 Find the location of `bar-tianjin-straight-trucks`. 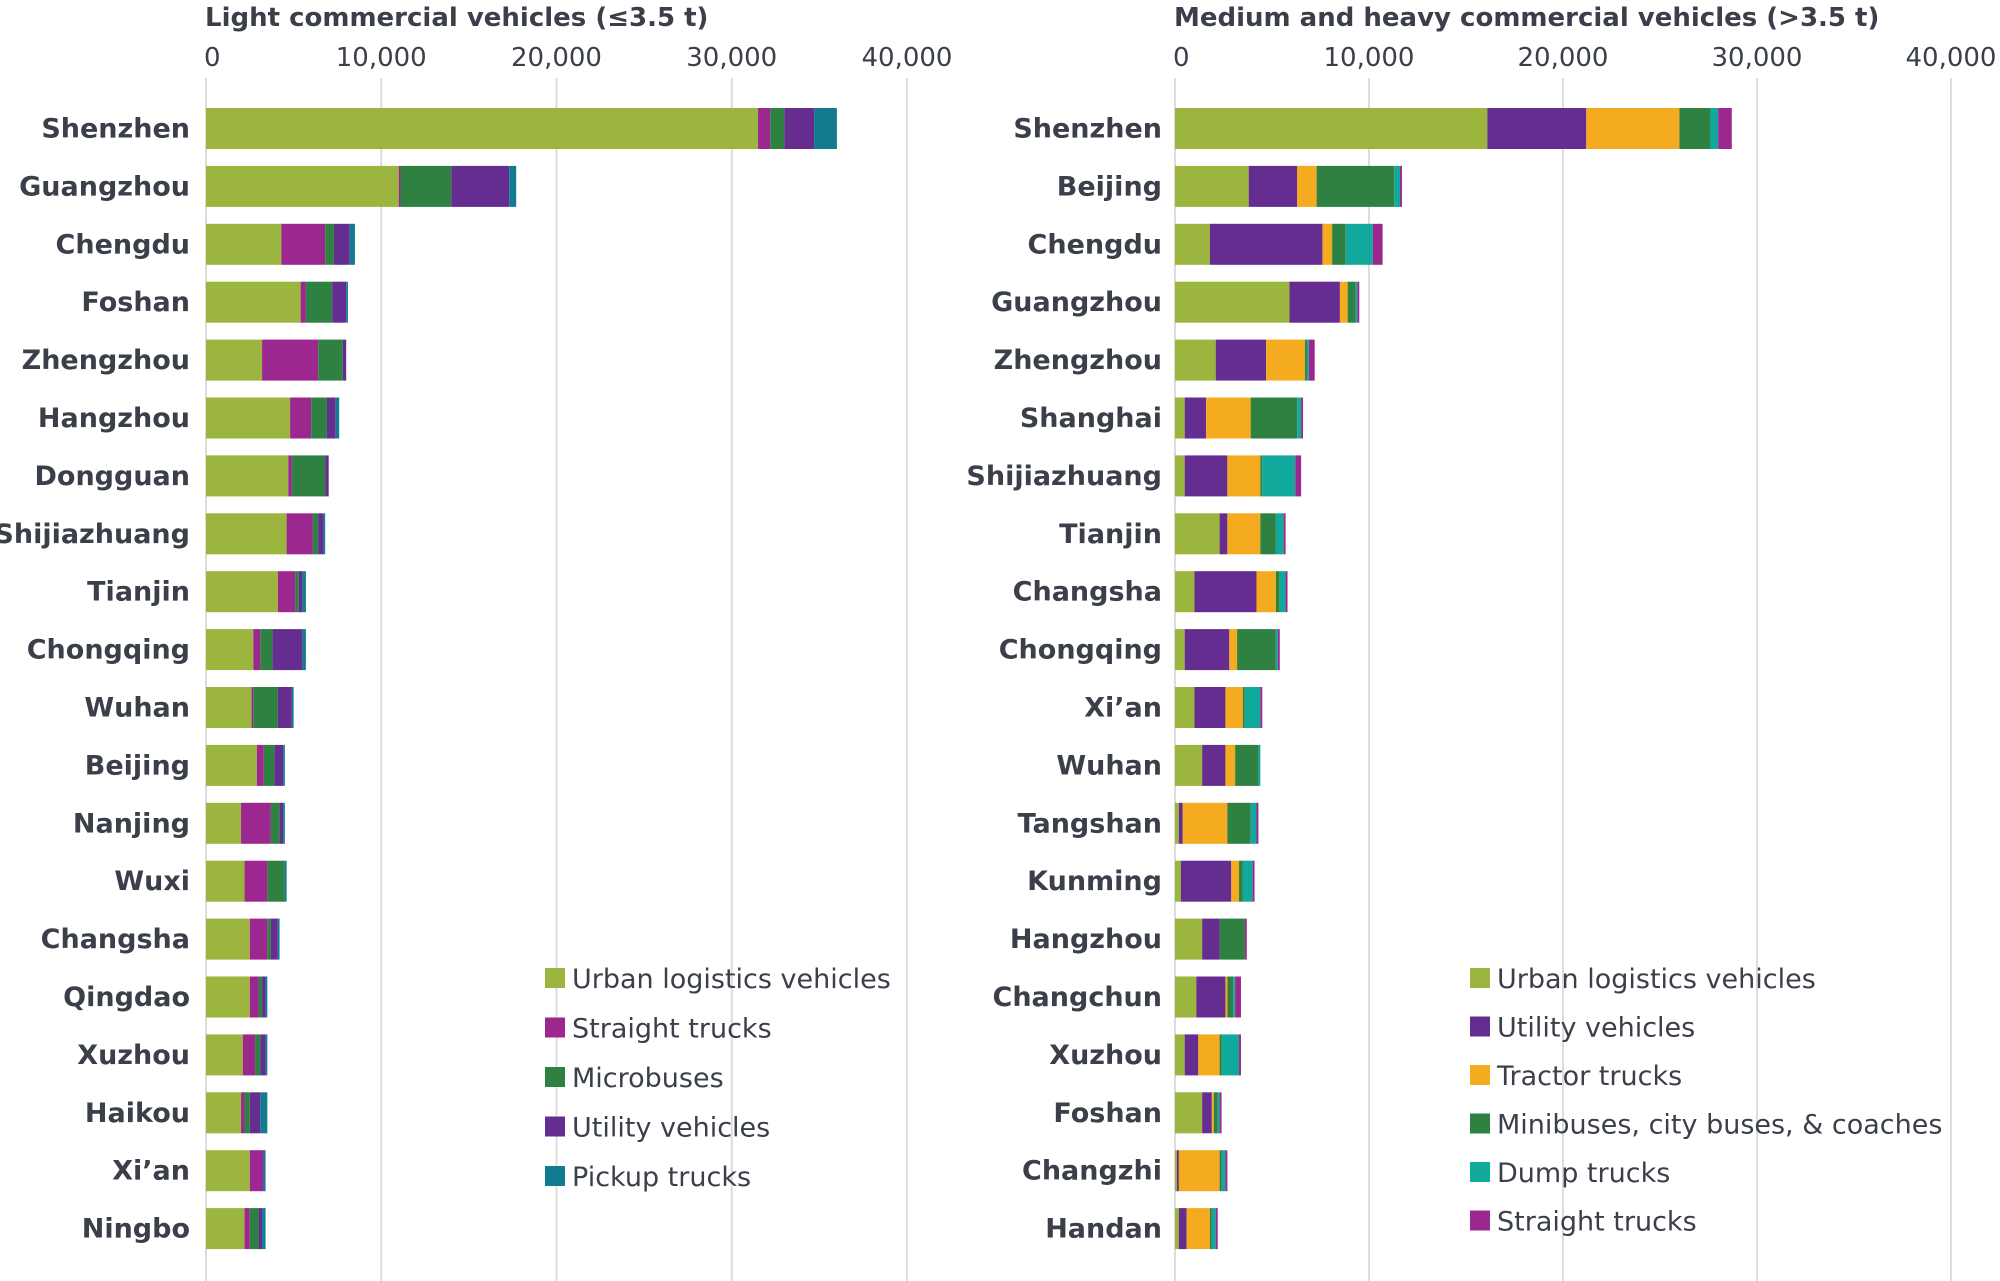

bar-tianjin-straight-trucks is located at coordinates (1284, 534).